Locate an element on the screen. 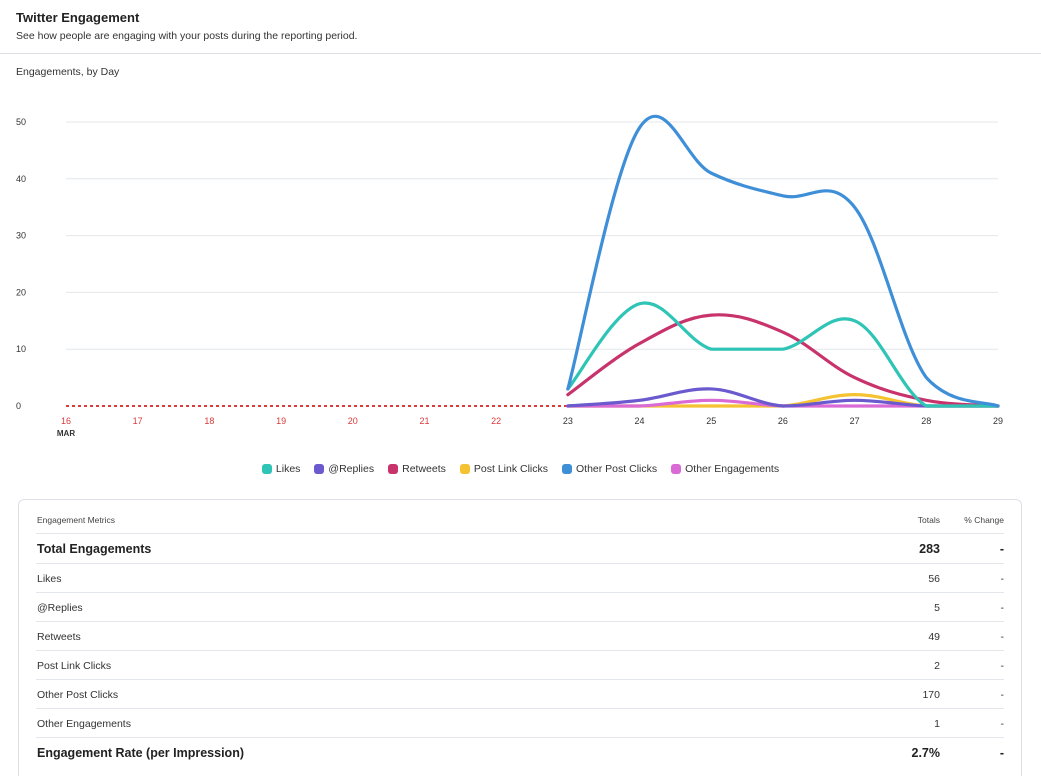 The width and height of the screenshot is (1041, 776). metric-name: Other Post Clicks is located at coordinates (78, 695).